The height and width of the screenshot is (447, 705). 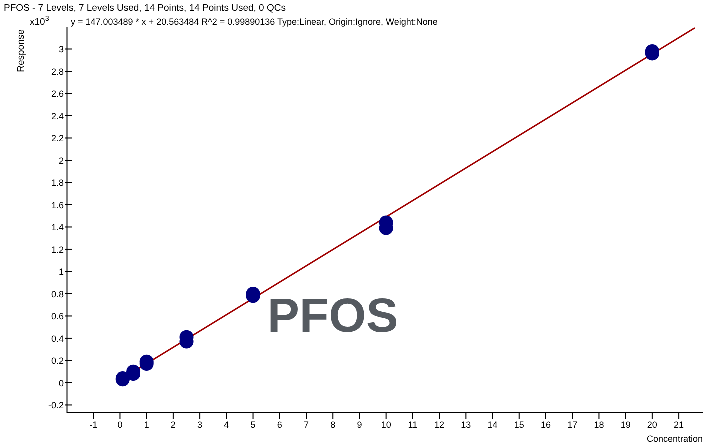 I want to click on y-axis-title: Response, so click(x=21, y=51).